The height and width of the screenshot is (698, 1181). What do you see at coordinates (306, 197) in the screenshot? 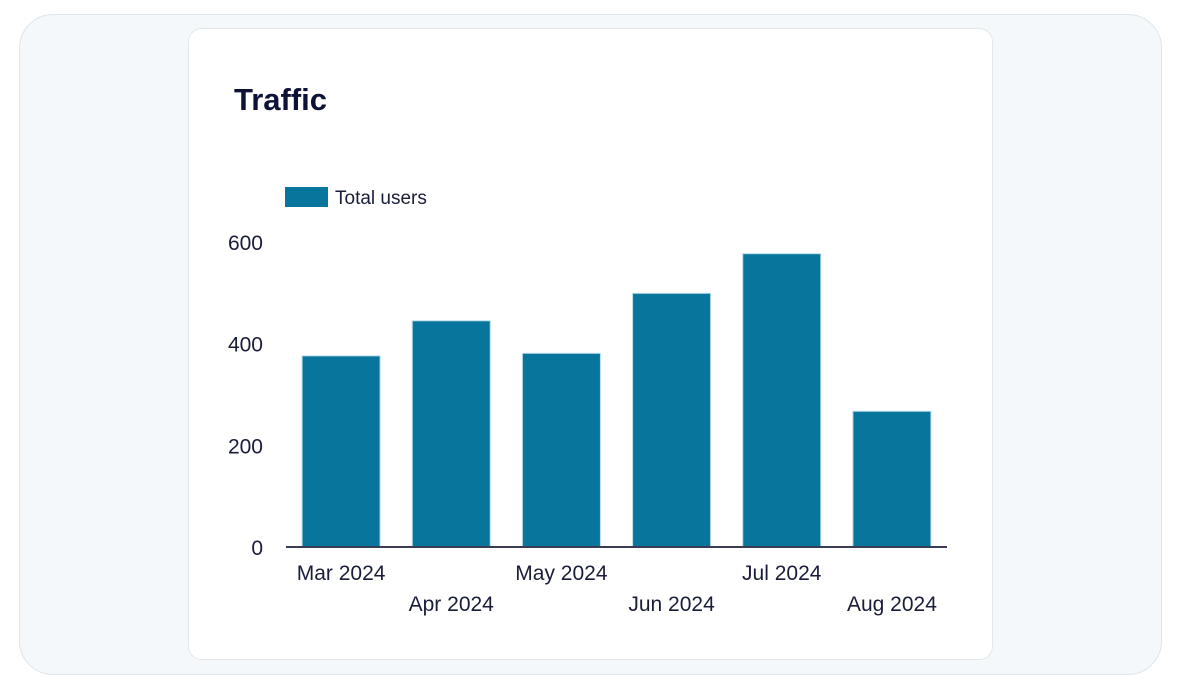
I see `legend-swatch` at bounding box center [306, 197].